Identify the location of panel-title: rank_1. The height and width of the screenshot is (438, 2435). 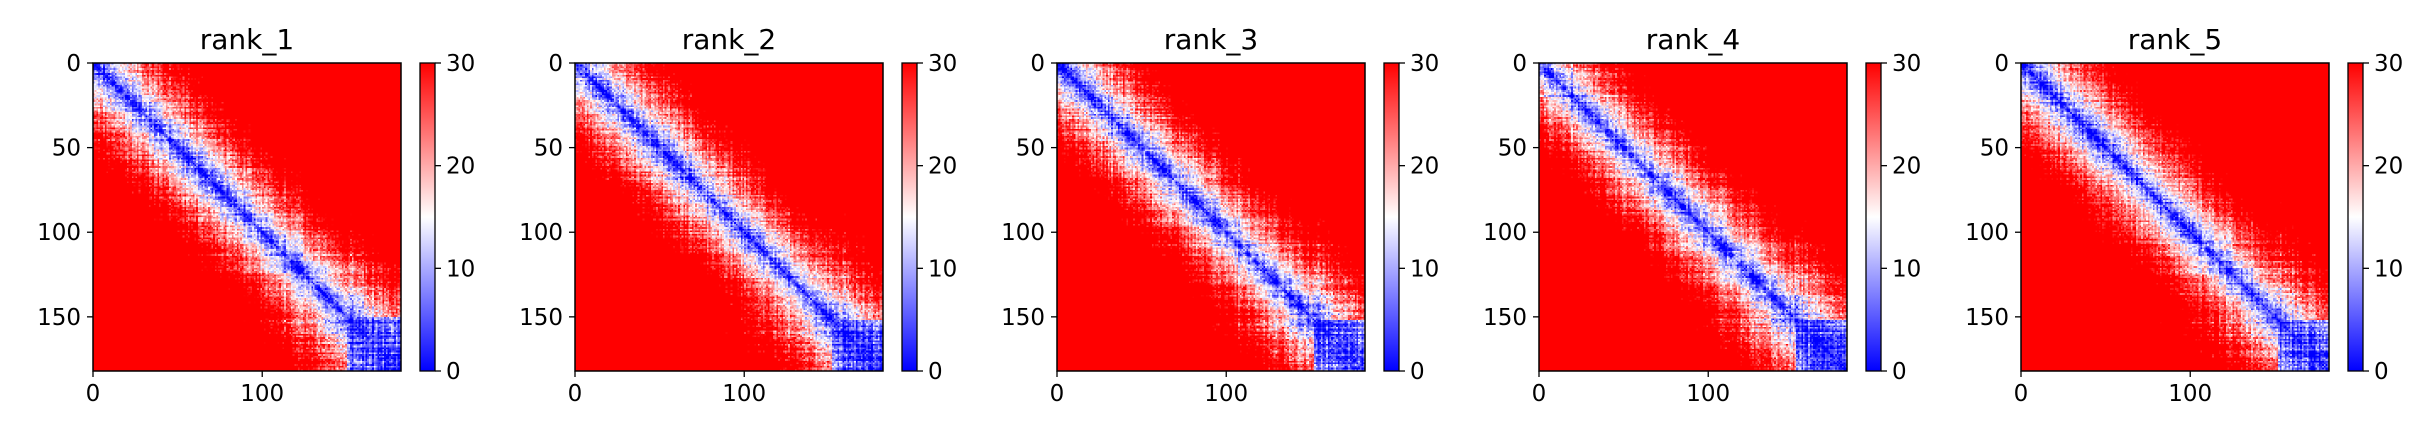
(247, 39).